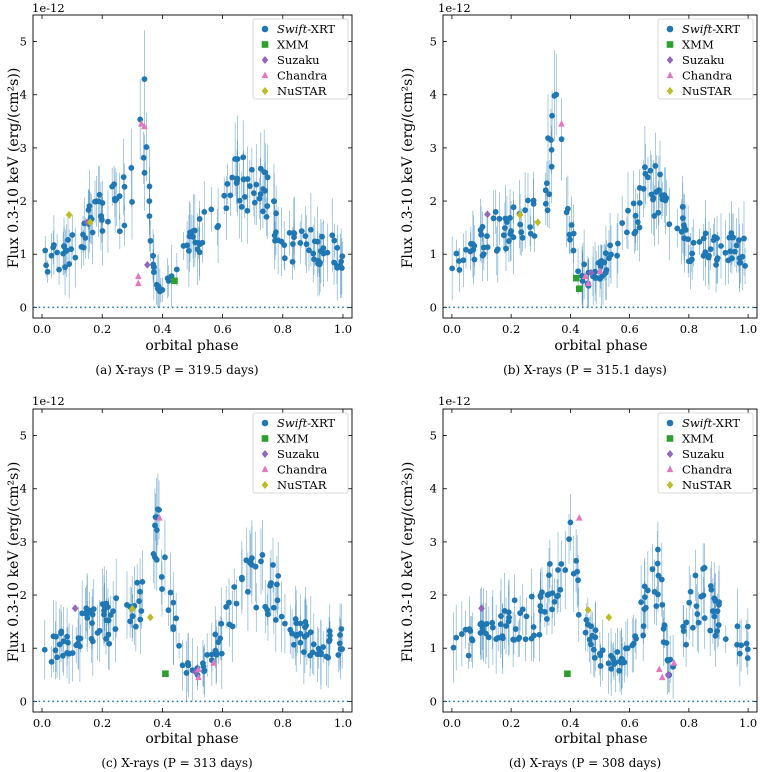 The width and height of the screenshot is (760, 772). What do you see at coordinates (102, 329) in the screenshot?
I see `x-tick-label-a: 0.2` at bounding box center [102, 329].